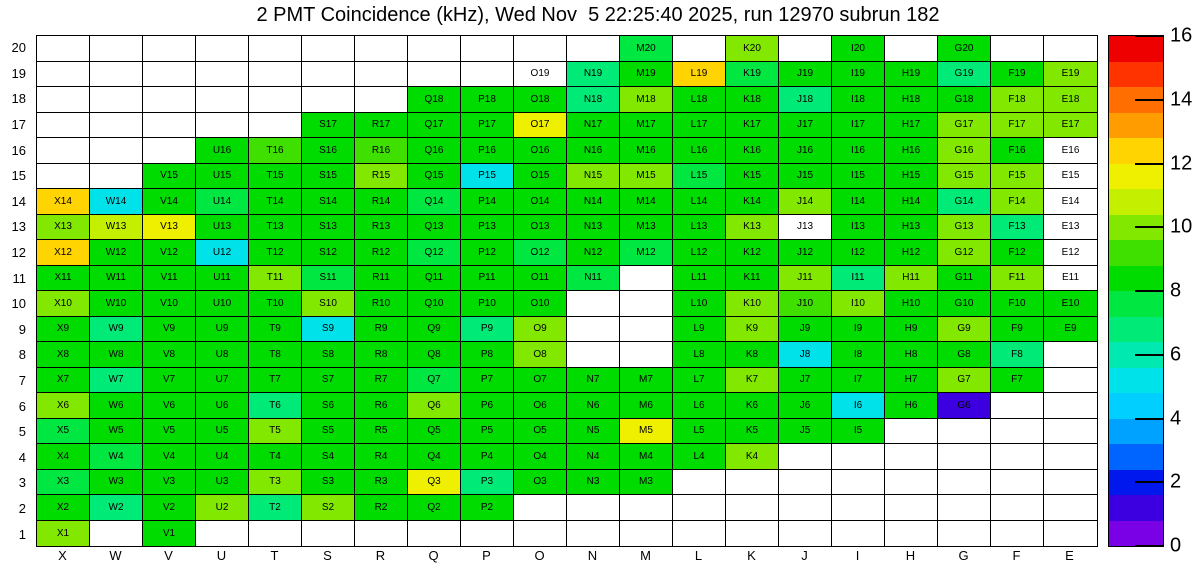 This screenshot has height=572, width=1196. Describe the element at coordinates (116, 355) in the screenshot. I see `cell-W8: W8` at that location.